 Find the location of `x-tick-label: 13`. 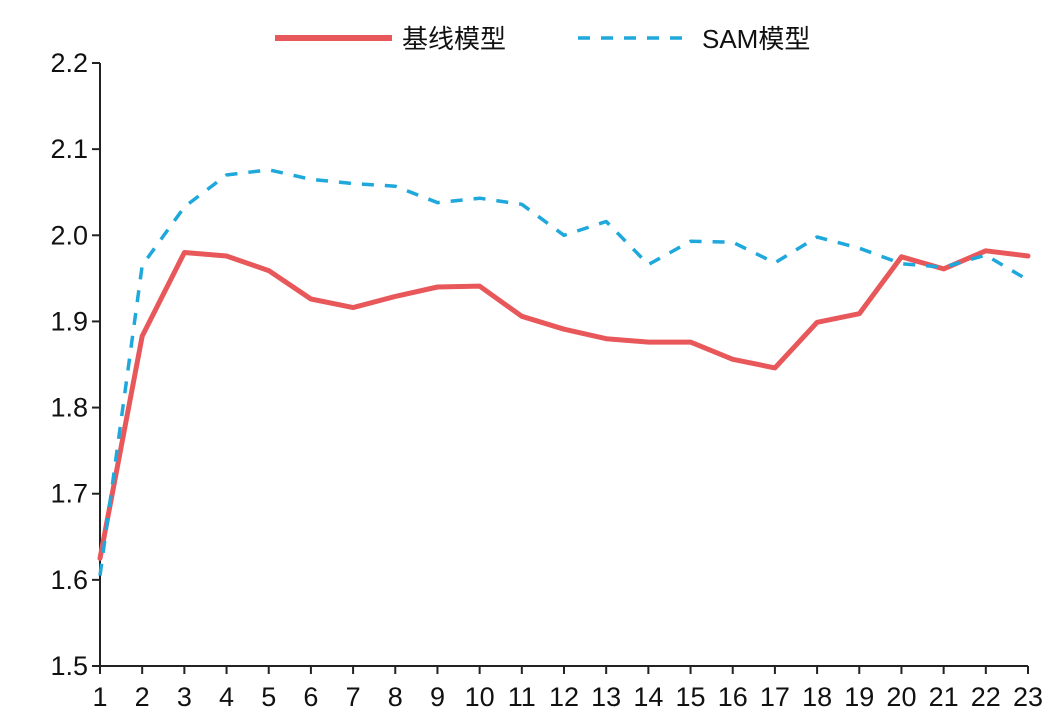

x-tick-label: 13 is located at coordinates (606, 697).